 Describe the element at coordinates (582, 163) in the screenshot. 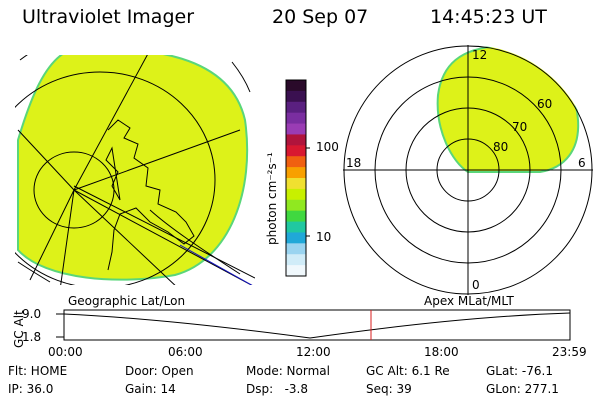

I see `mlt-label-6: 6` at that location.